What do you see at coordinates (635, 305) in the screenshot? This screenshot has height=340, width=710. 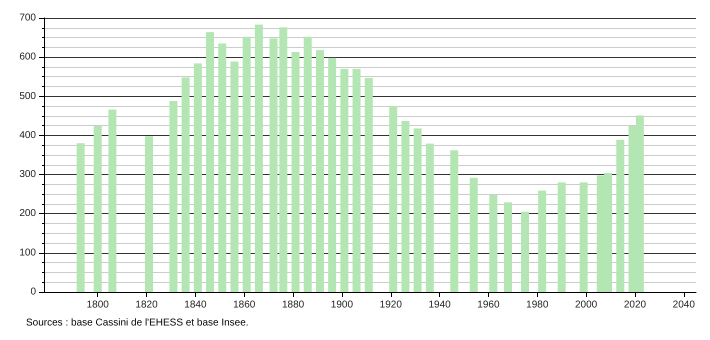 I see `x-tick-label: 2020` at bounding box center [635, 305].